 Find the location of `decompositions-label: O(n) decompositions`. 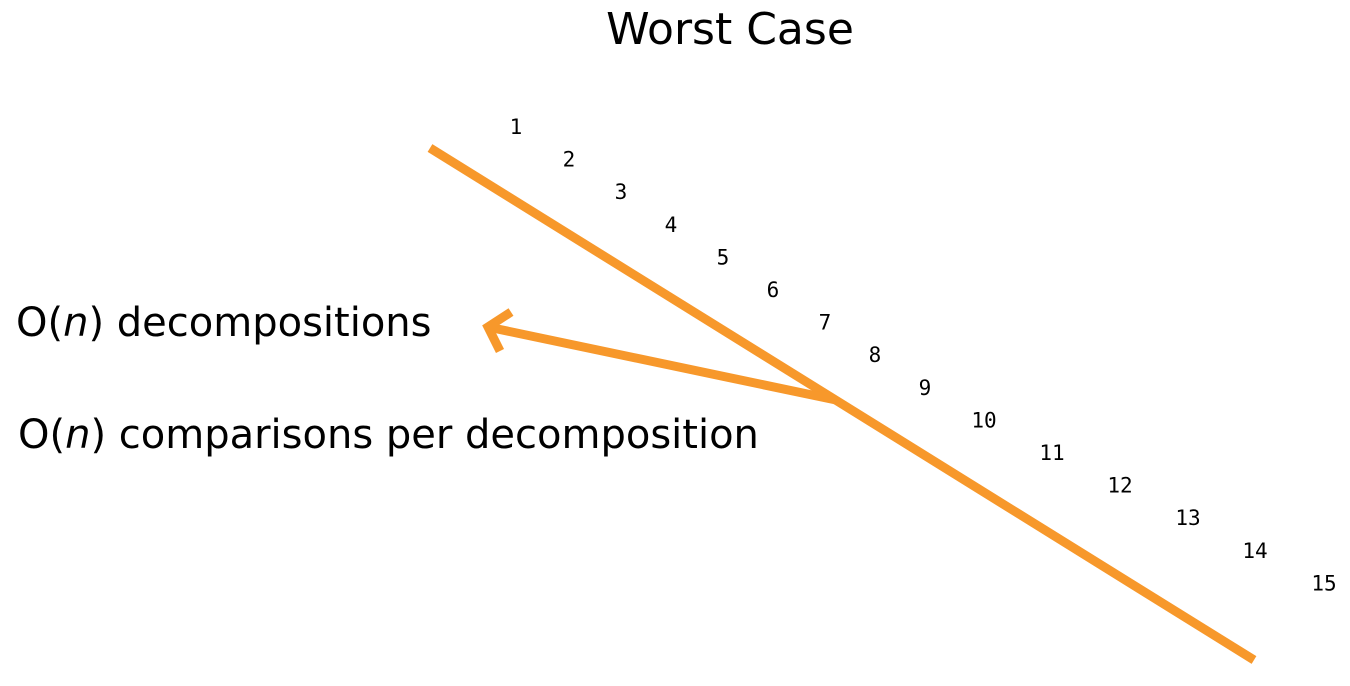

decompositions-label: O(n) decompositions is located at coordinates (223, 323).